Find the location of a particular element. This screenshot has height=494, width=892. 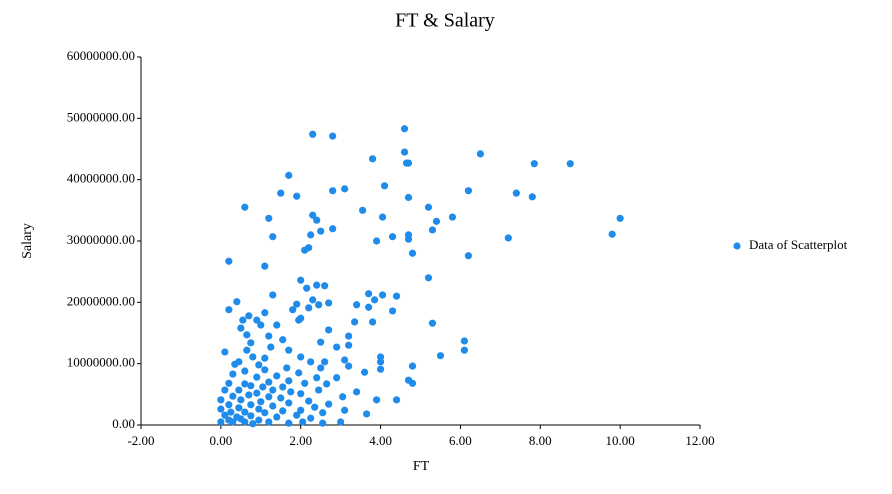

x-tick-label: 10.00 is located at coordinates (620, 440).